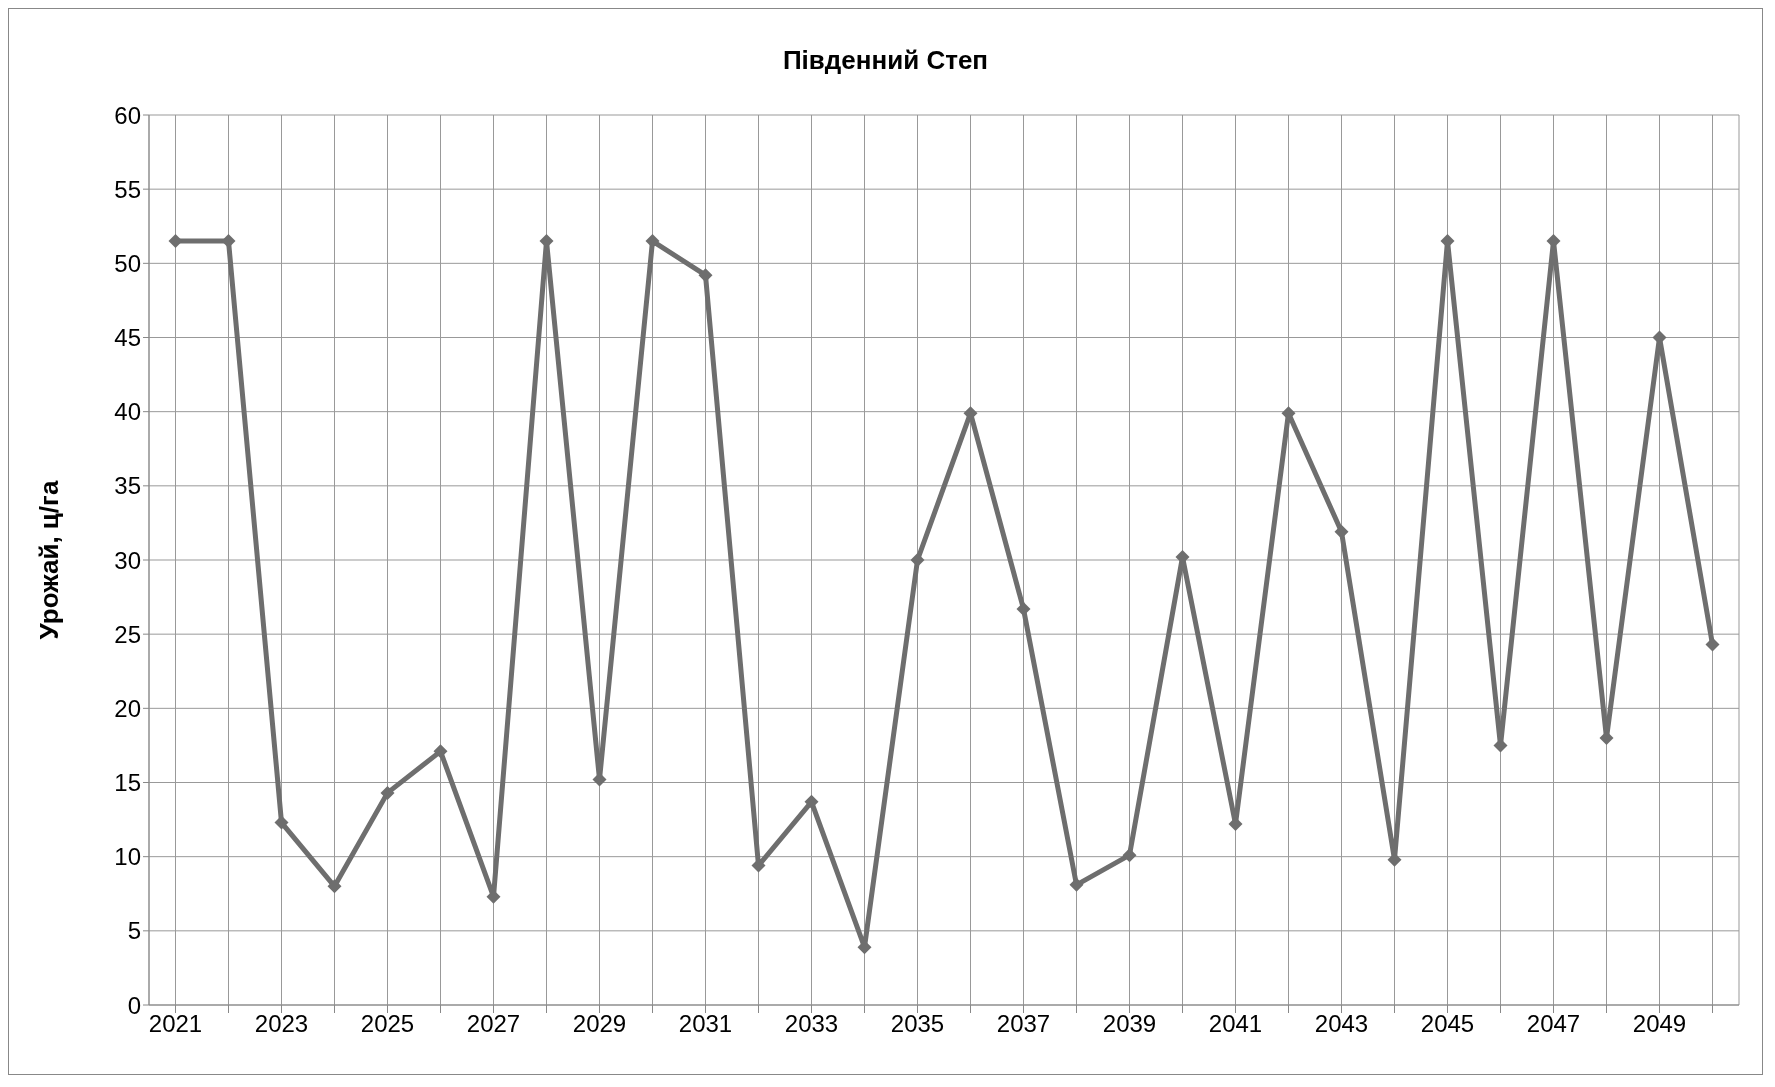 The width and height of the screenshot is (1775, 1087). Describe the element at coordinates (1023, 1024) in the screenshot. I see `x-tick-label: 2037` at that location.